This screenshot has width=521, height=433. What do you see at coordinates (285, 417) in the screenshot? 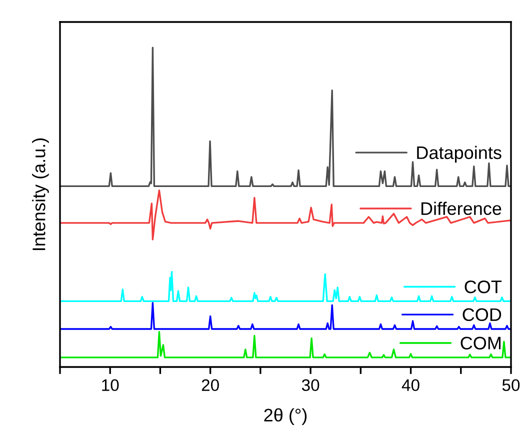
I see `x-axis-title: 2θ (°)` at bounding box center [285, 417].